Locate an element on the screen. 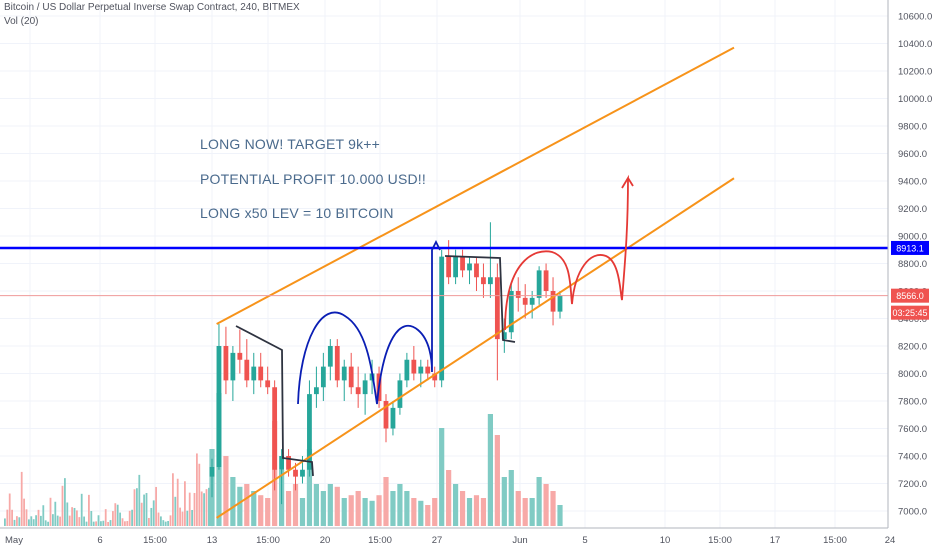  y-tick-label: 10000.0 is located at coordinates (915, 99).